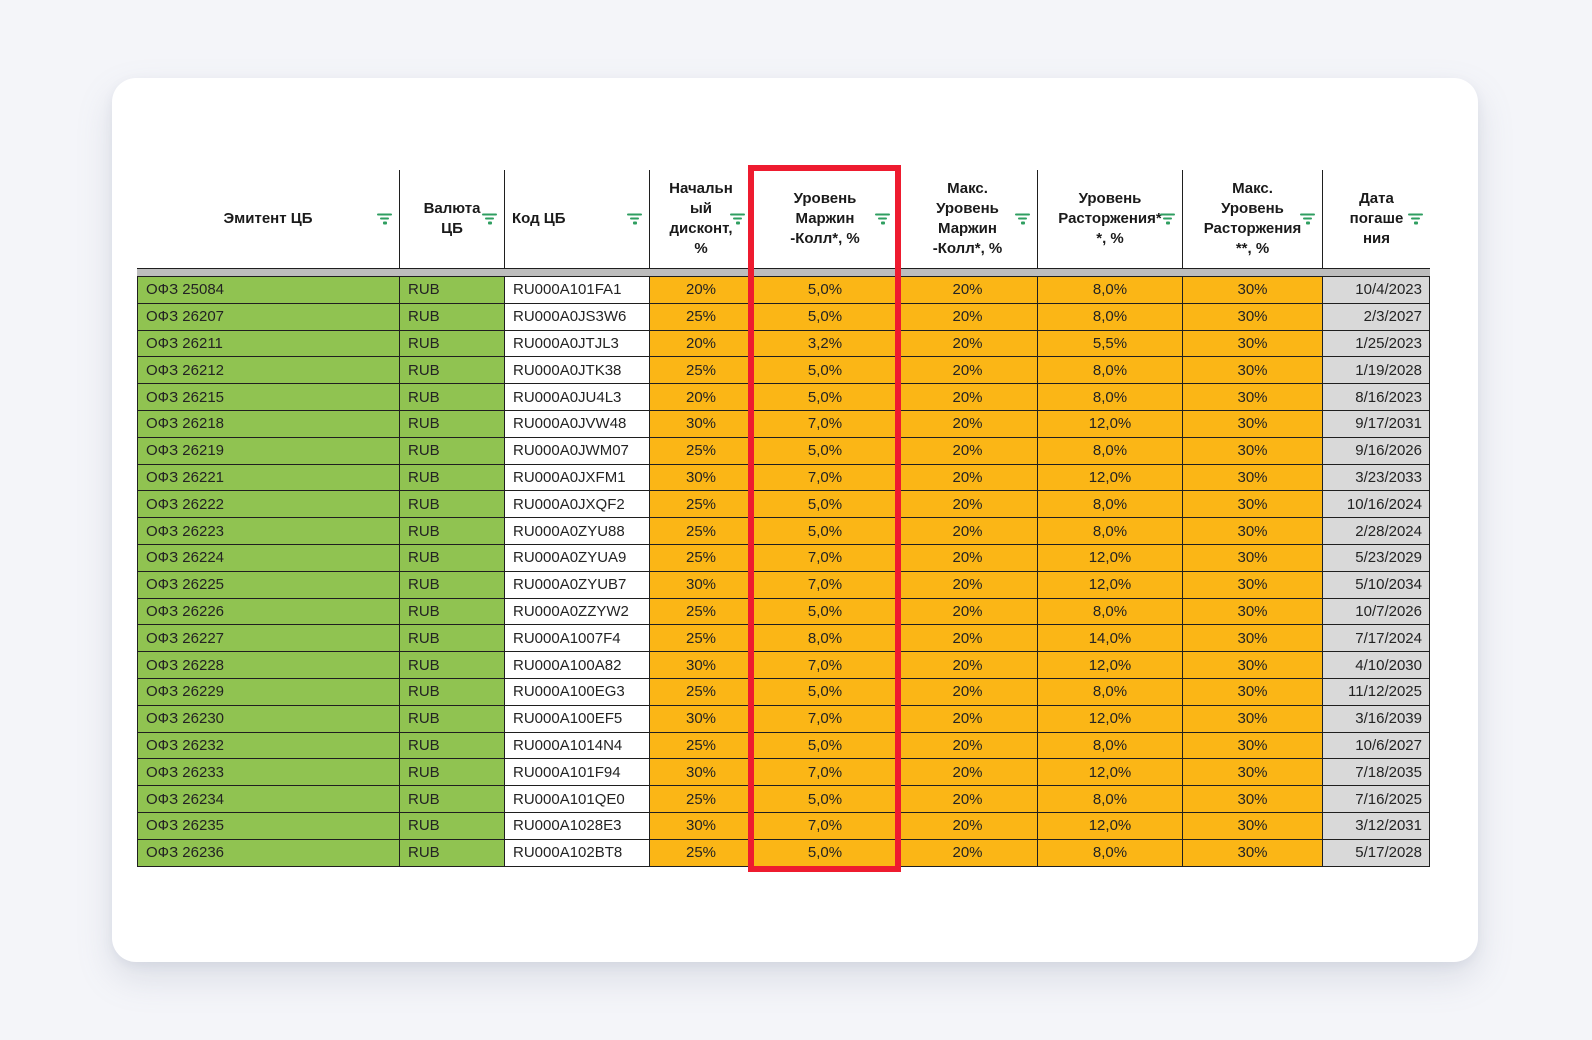 The height and width of the screenshot is (1040, 1592). What do you see at coordinates (268, 344) in the screenshot?
I see `issuer-cell: ОФЗ 26211` at bounding box center [268, 344].